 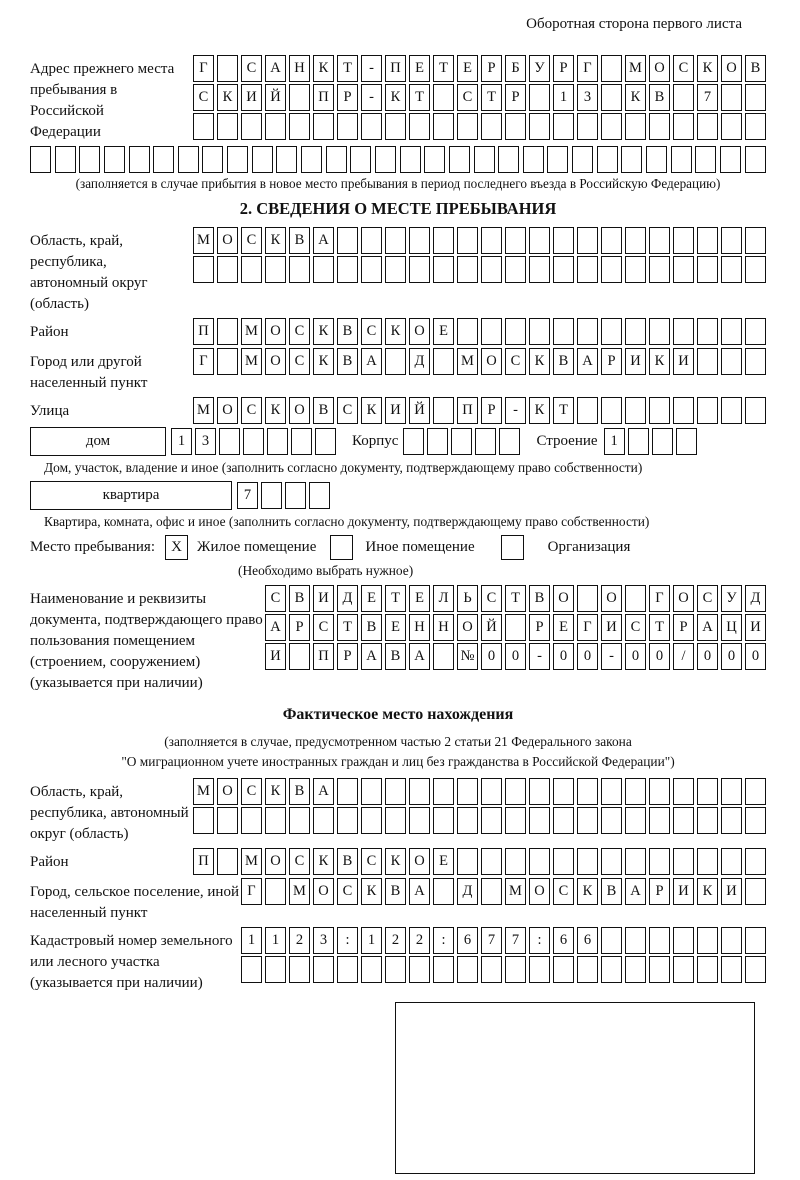 I want to click on form-cell: У, so click(x=539, y=68).